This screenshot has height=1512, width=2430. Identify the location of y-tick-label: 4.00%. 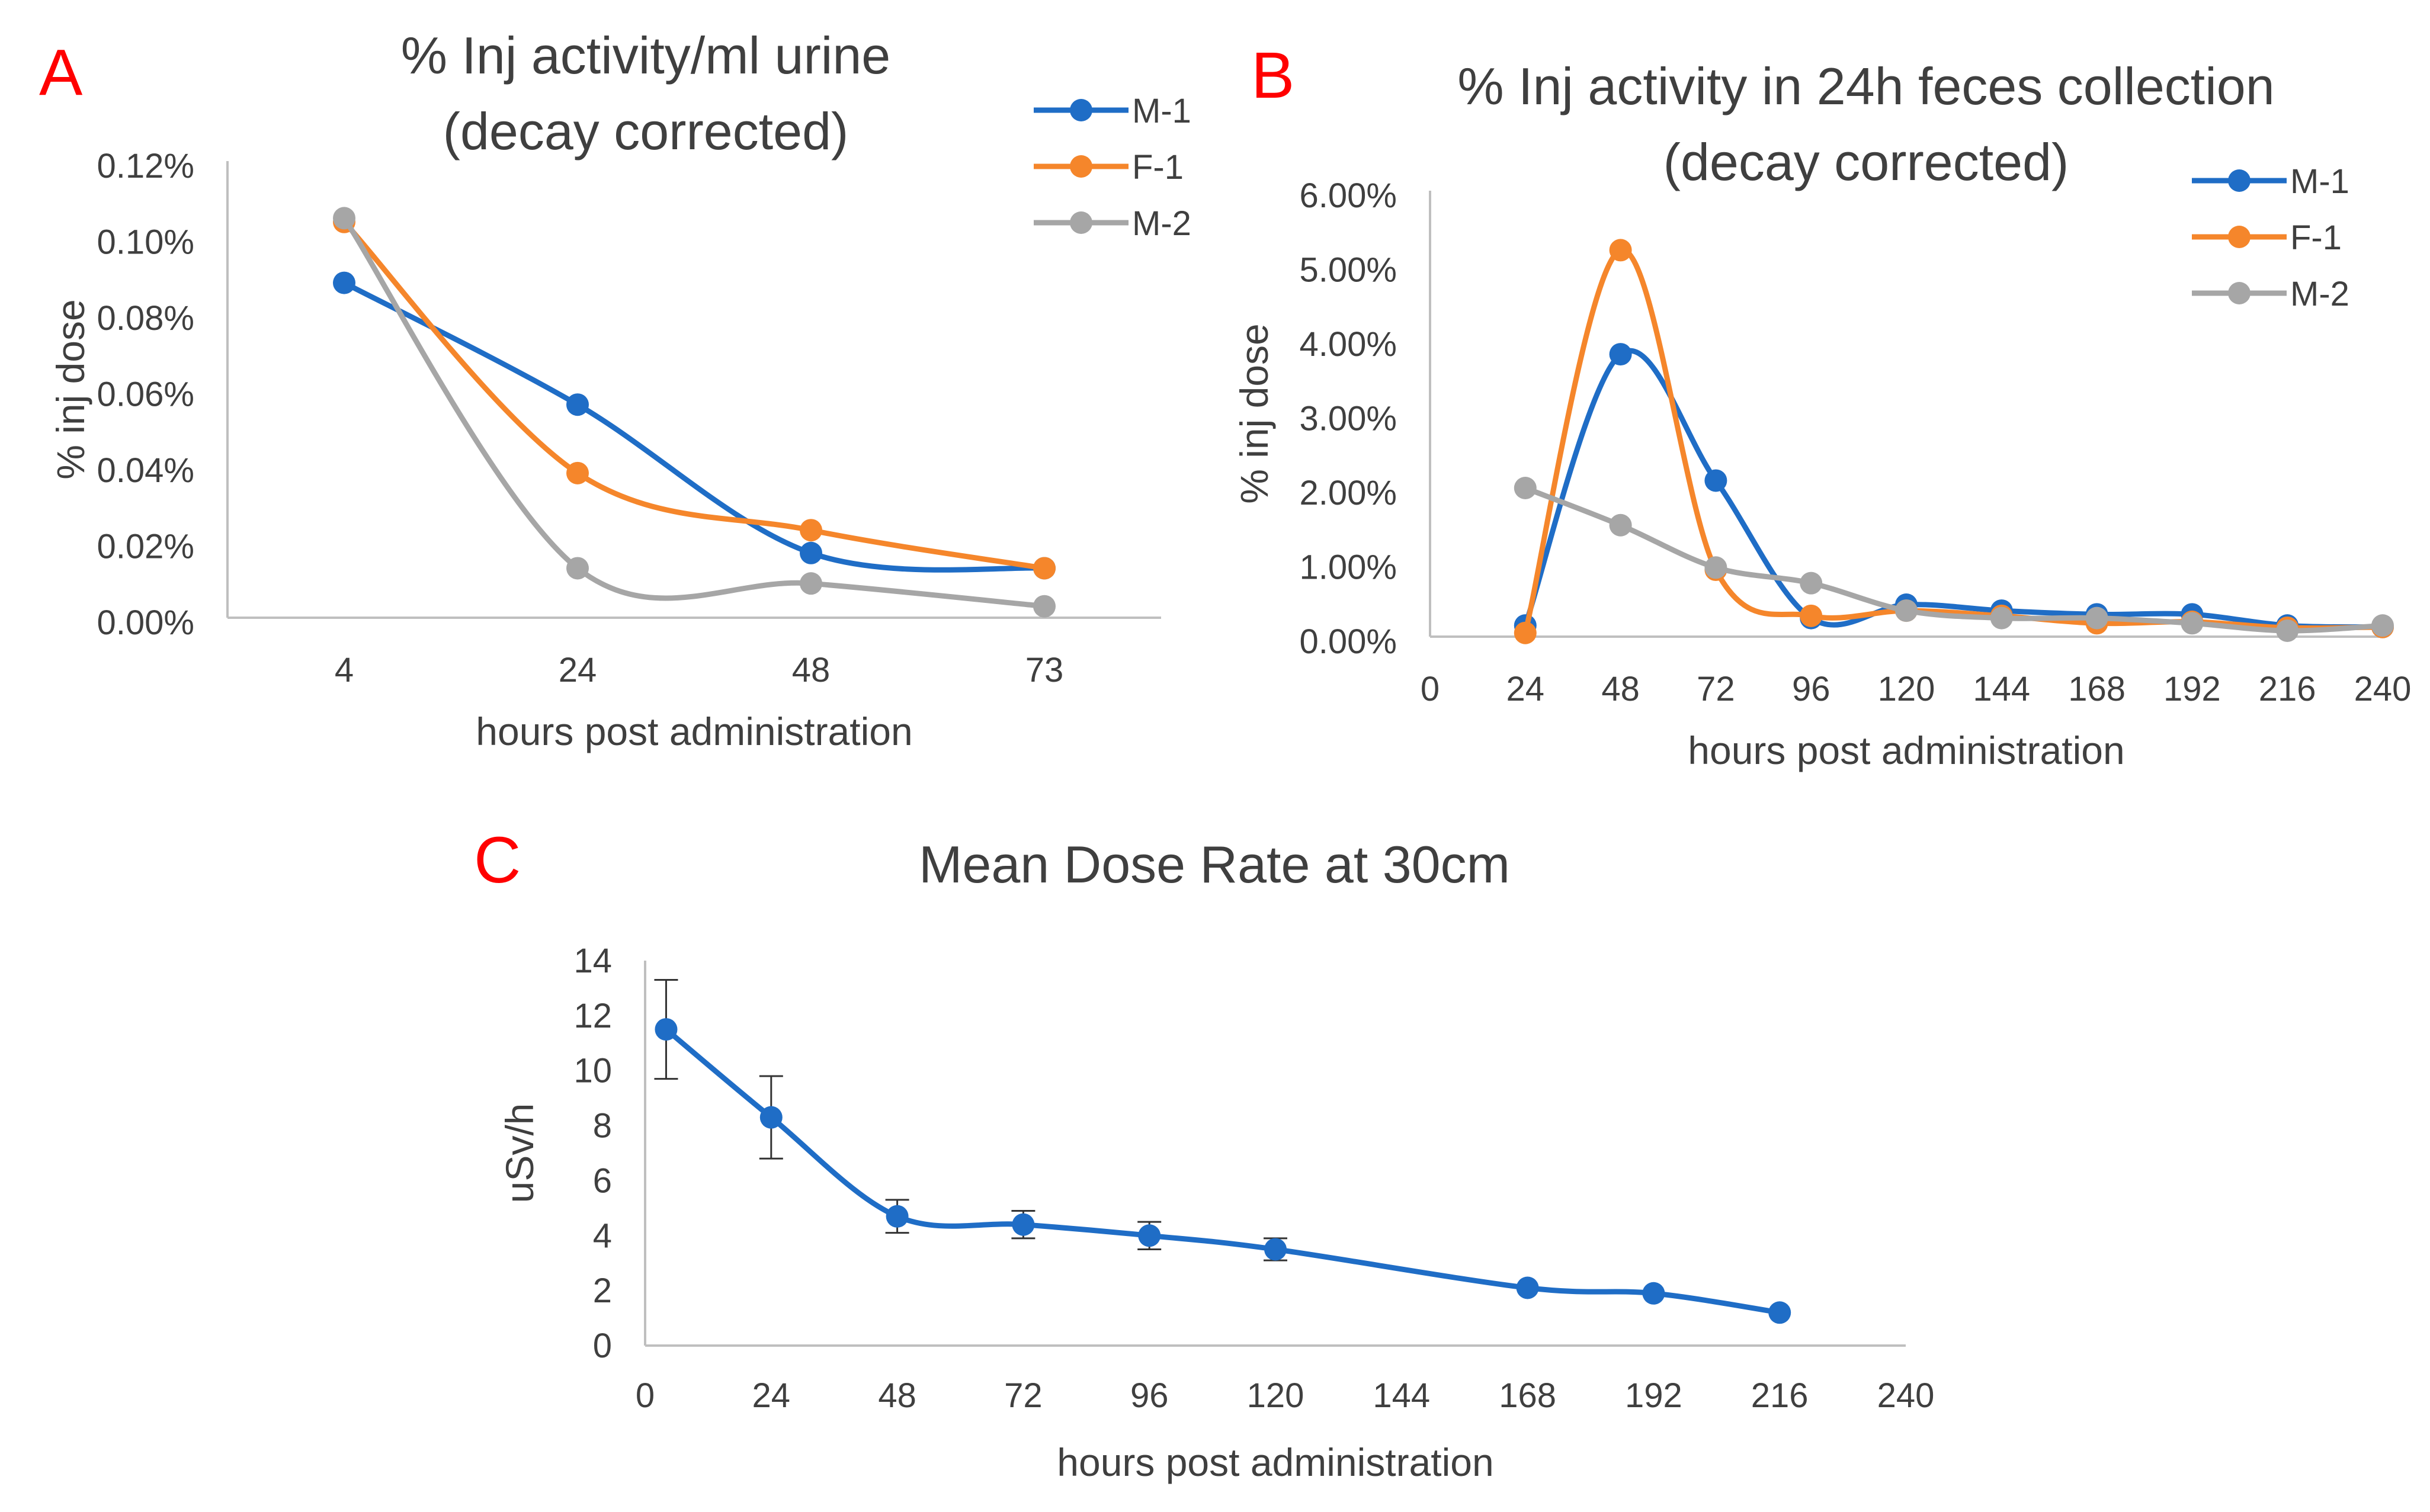
(1349, 344).